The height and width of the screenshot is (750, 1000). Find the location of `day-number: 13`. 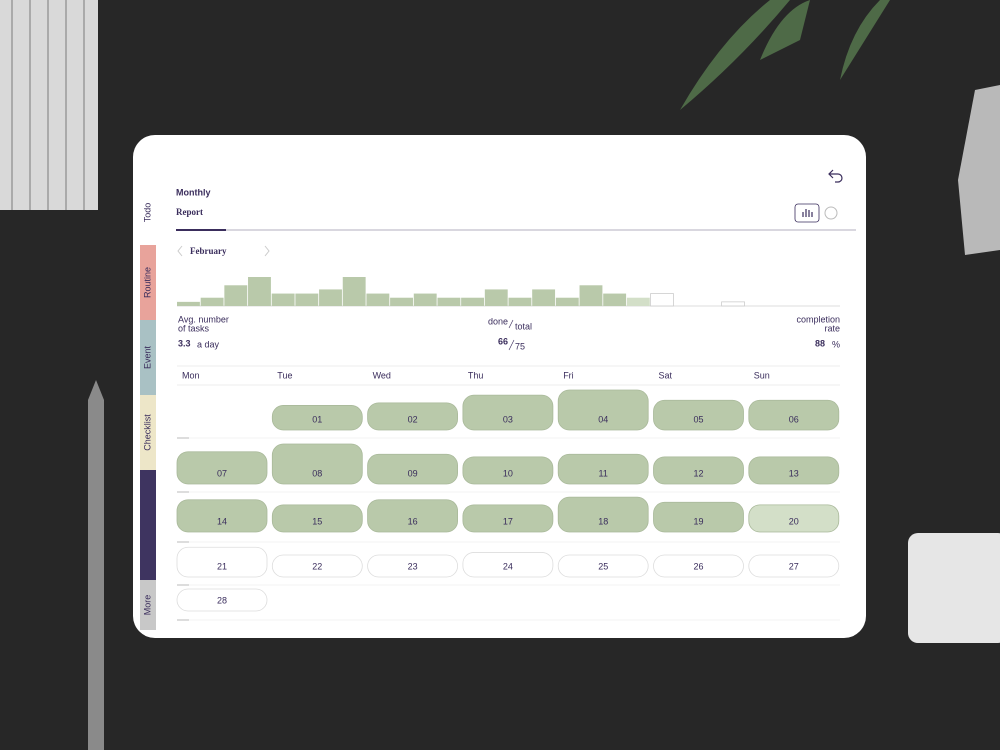

day-number: 13 is located at coordinates (794, 473).